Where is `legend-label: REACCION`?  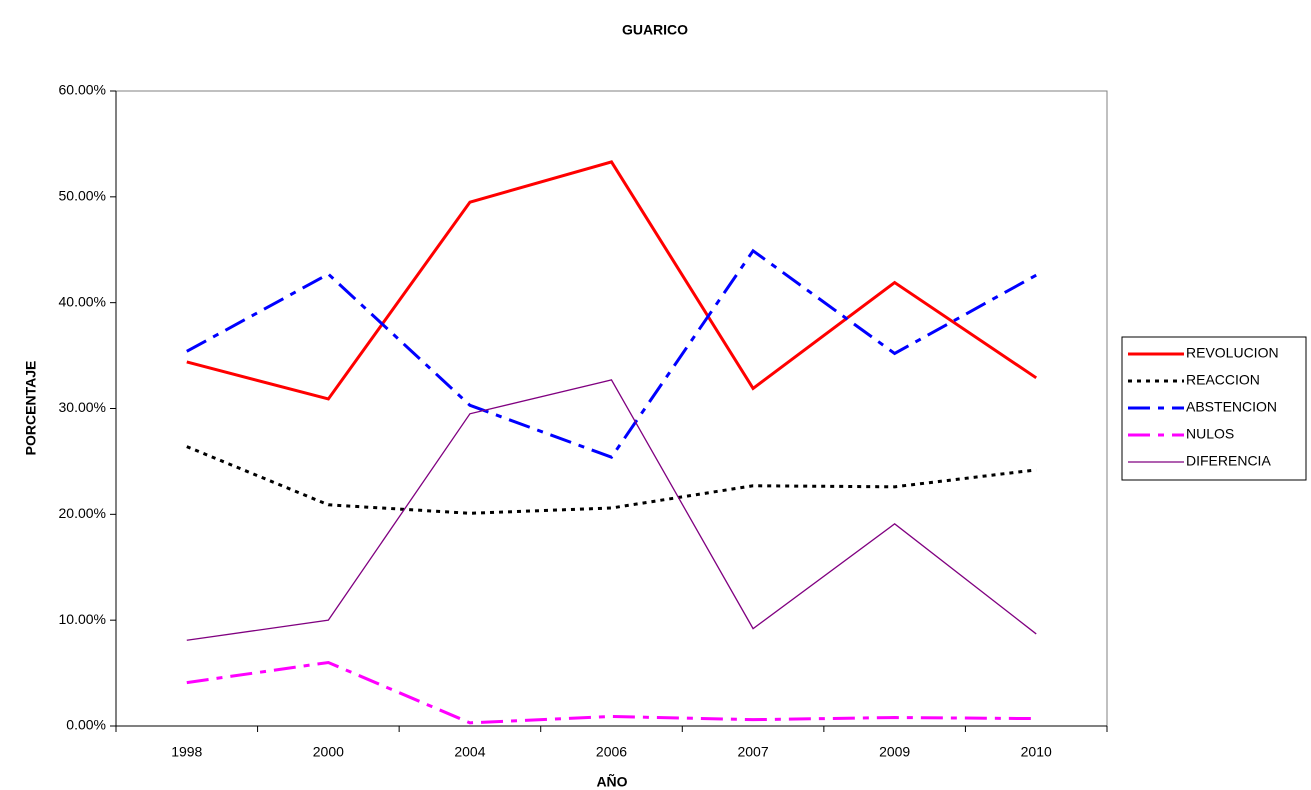 legend-label: REACCION is located at coordinates (1223, 380).